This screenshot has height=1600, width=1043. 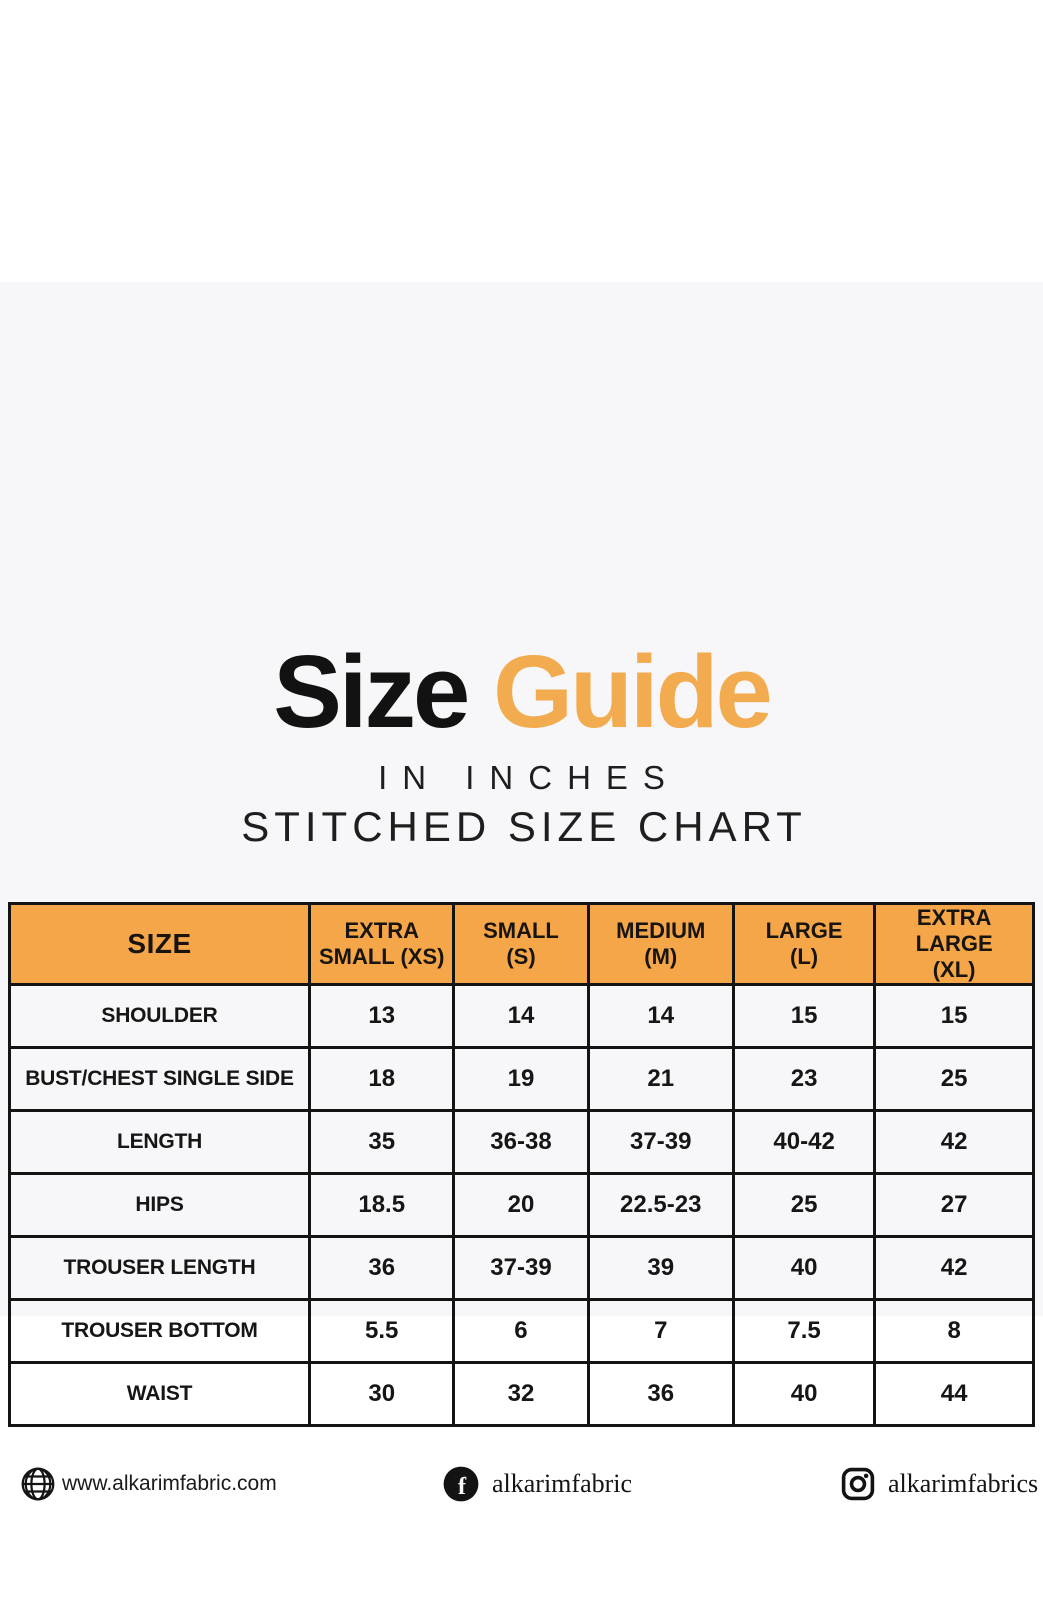 I want to click on table-cell: 39, so click(x=660, y=1267).